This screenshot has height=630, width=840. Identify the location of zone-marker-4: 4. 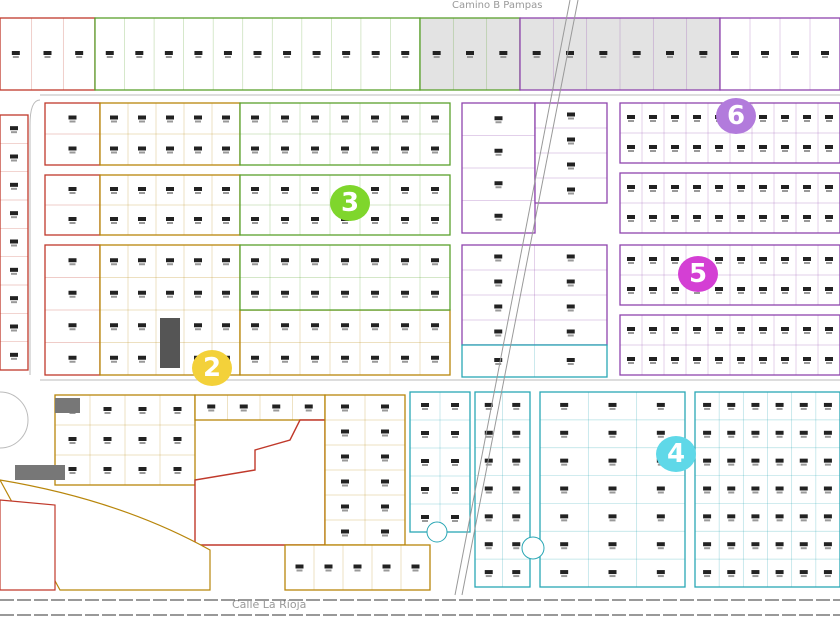
(676, 454).